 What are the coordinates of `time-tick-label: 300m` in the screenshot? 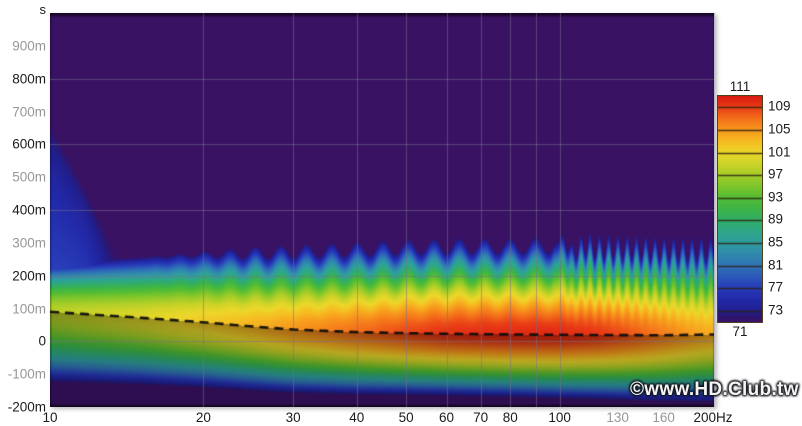 It's located at (29, 243).